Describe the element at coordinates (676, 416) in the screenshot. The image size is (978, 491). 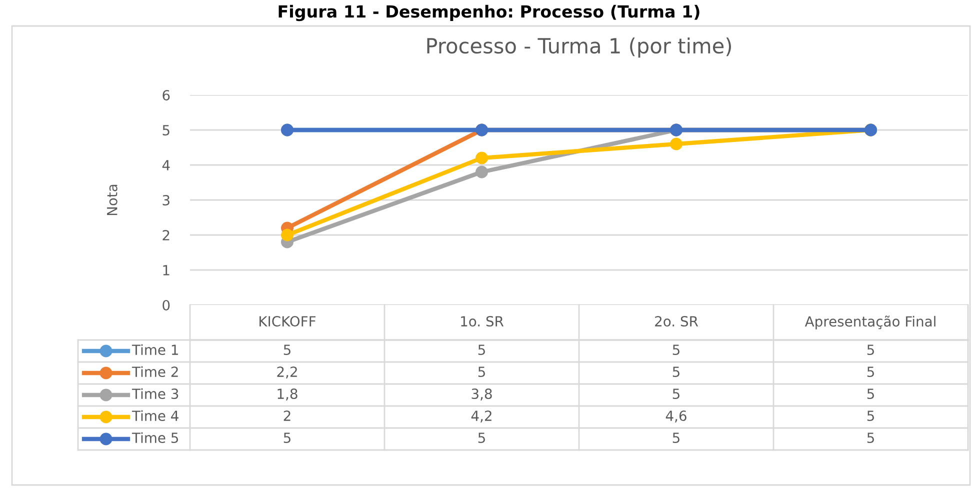
I see `data-label: 4,6` at that location.